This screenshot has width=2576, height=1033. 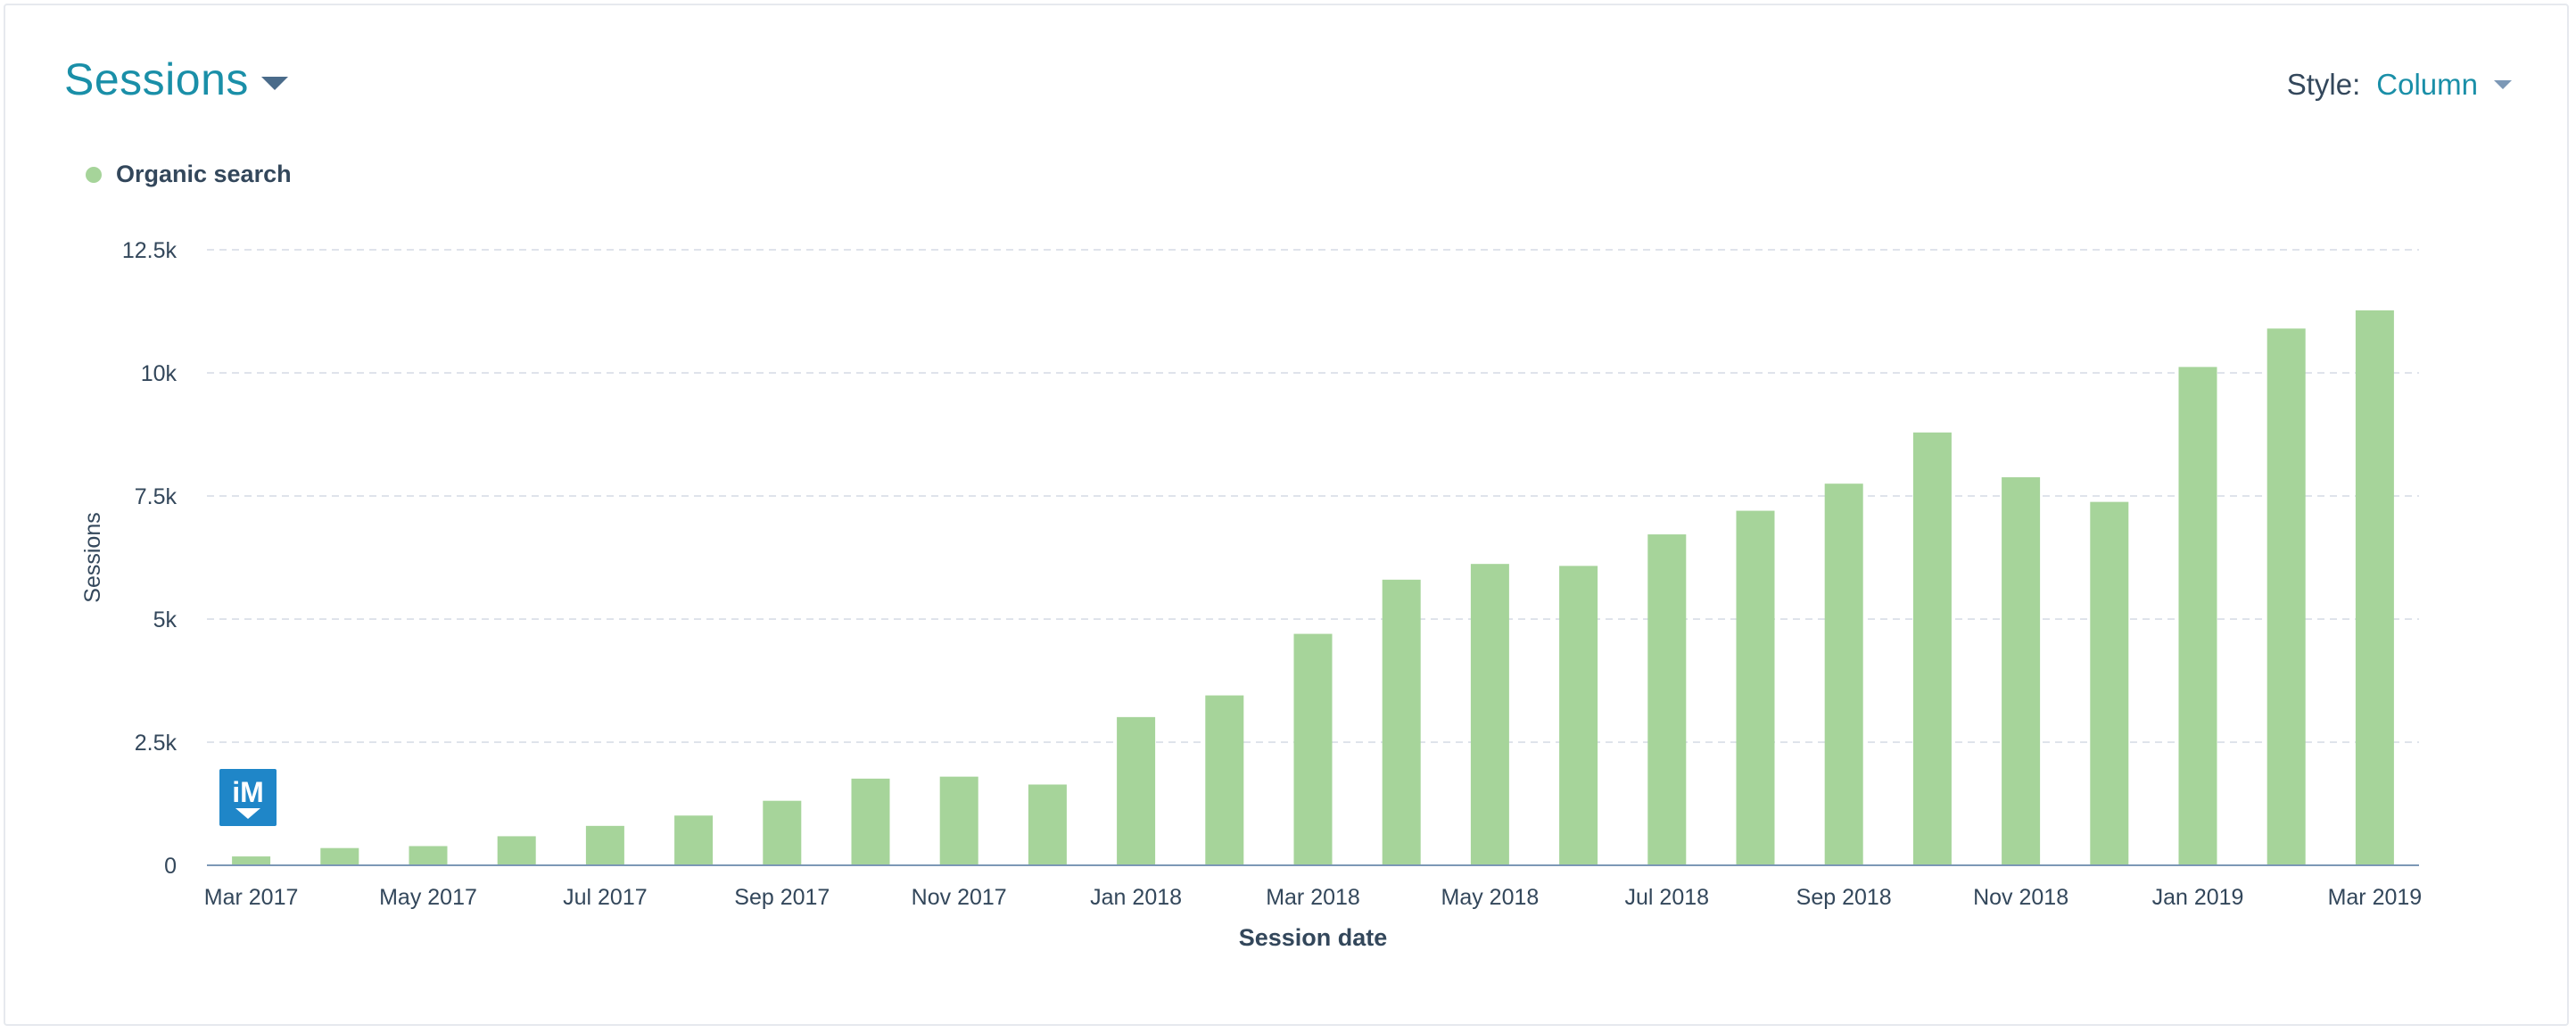 I want to click on x-tick-label: Mar 2017, so click(x=252, y=897).